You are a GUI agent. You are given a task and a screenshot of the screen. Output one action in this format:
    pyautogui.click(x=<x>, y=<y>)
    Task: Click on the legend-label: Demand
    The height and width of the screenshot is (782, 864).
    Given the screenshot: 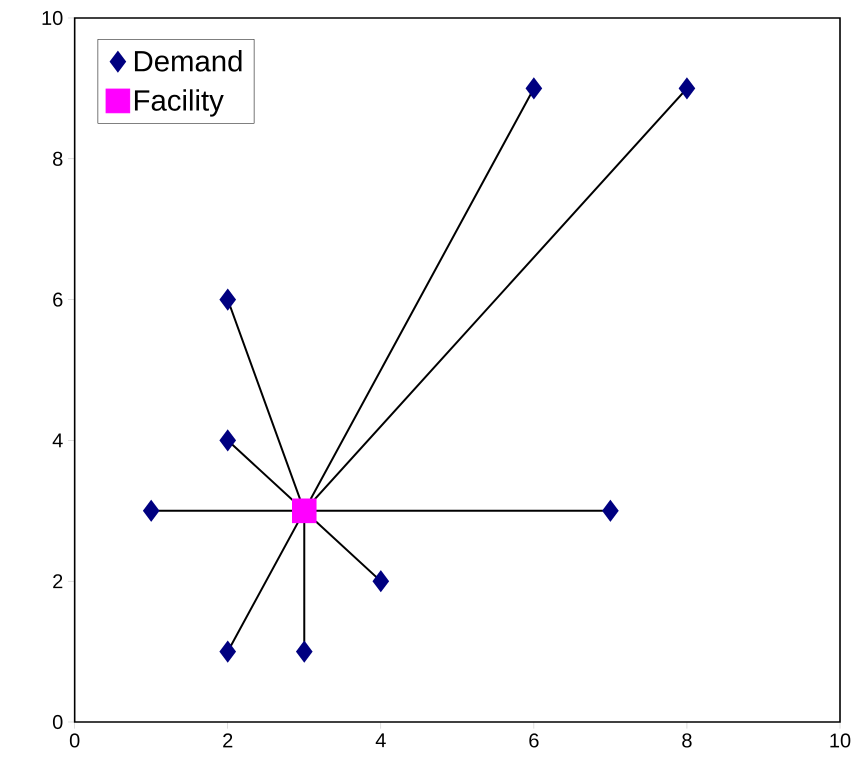 What is the action you would take?
    pyautogui.click(x=188, y=61)
    